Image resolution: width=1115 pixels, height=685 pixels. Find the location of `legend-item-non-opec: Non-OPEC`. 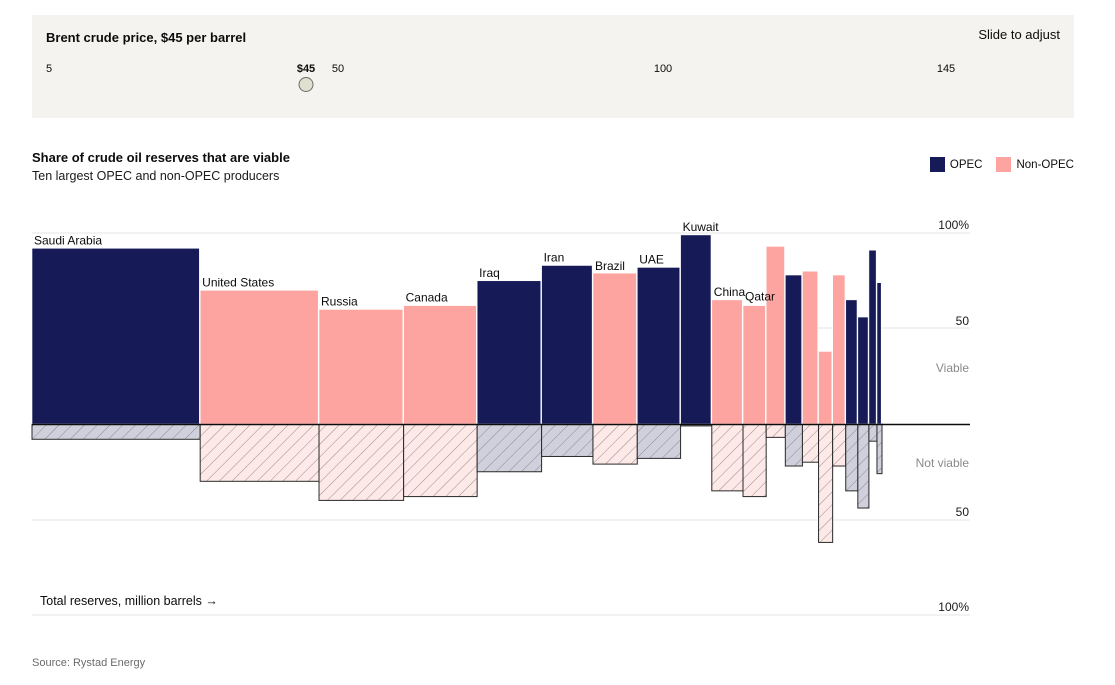

legend-item-non-opec: Non-OPEC is located at coordinates (1035, 164).